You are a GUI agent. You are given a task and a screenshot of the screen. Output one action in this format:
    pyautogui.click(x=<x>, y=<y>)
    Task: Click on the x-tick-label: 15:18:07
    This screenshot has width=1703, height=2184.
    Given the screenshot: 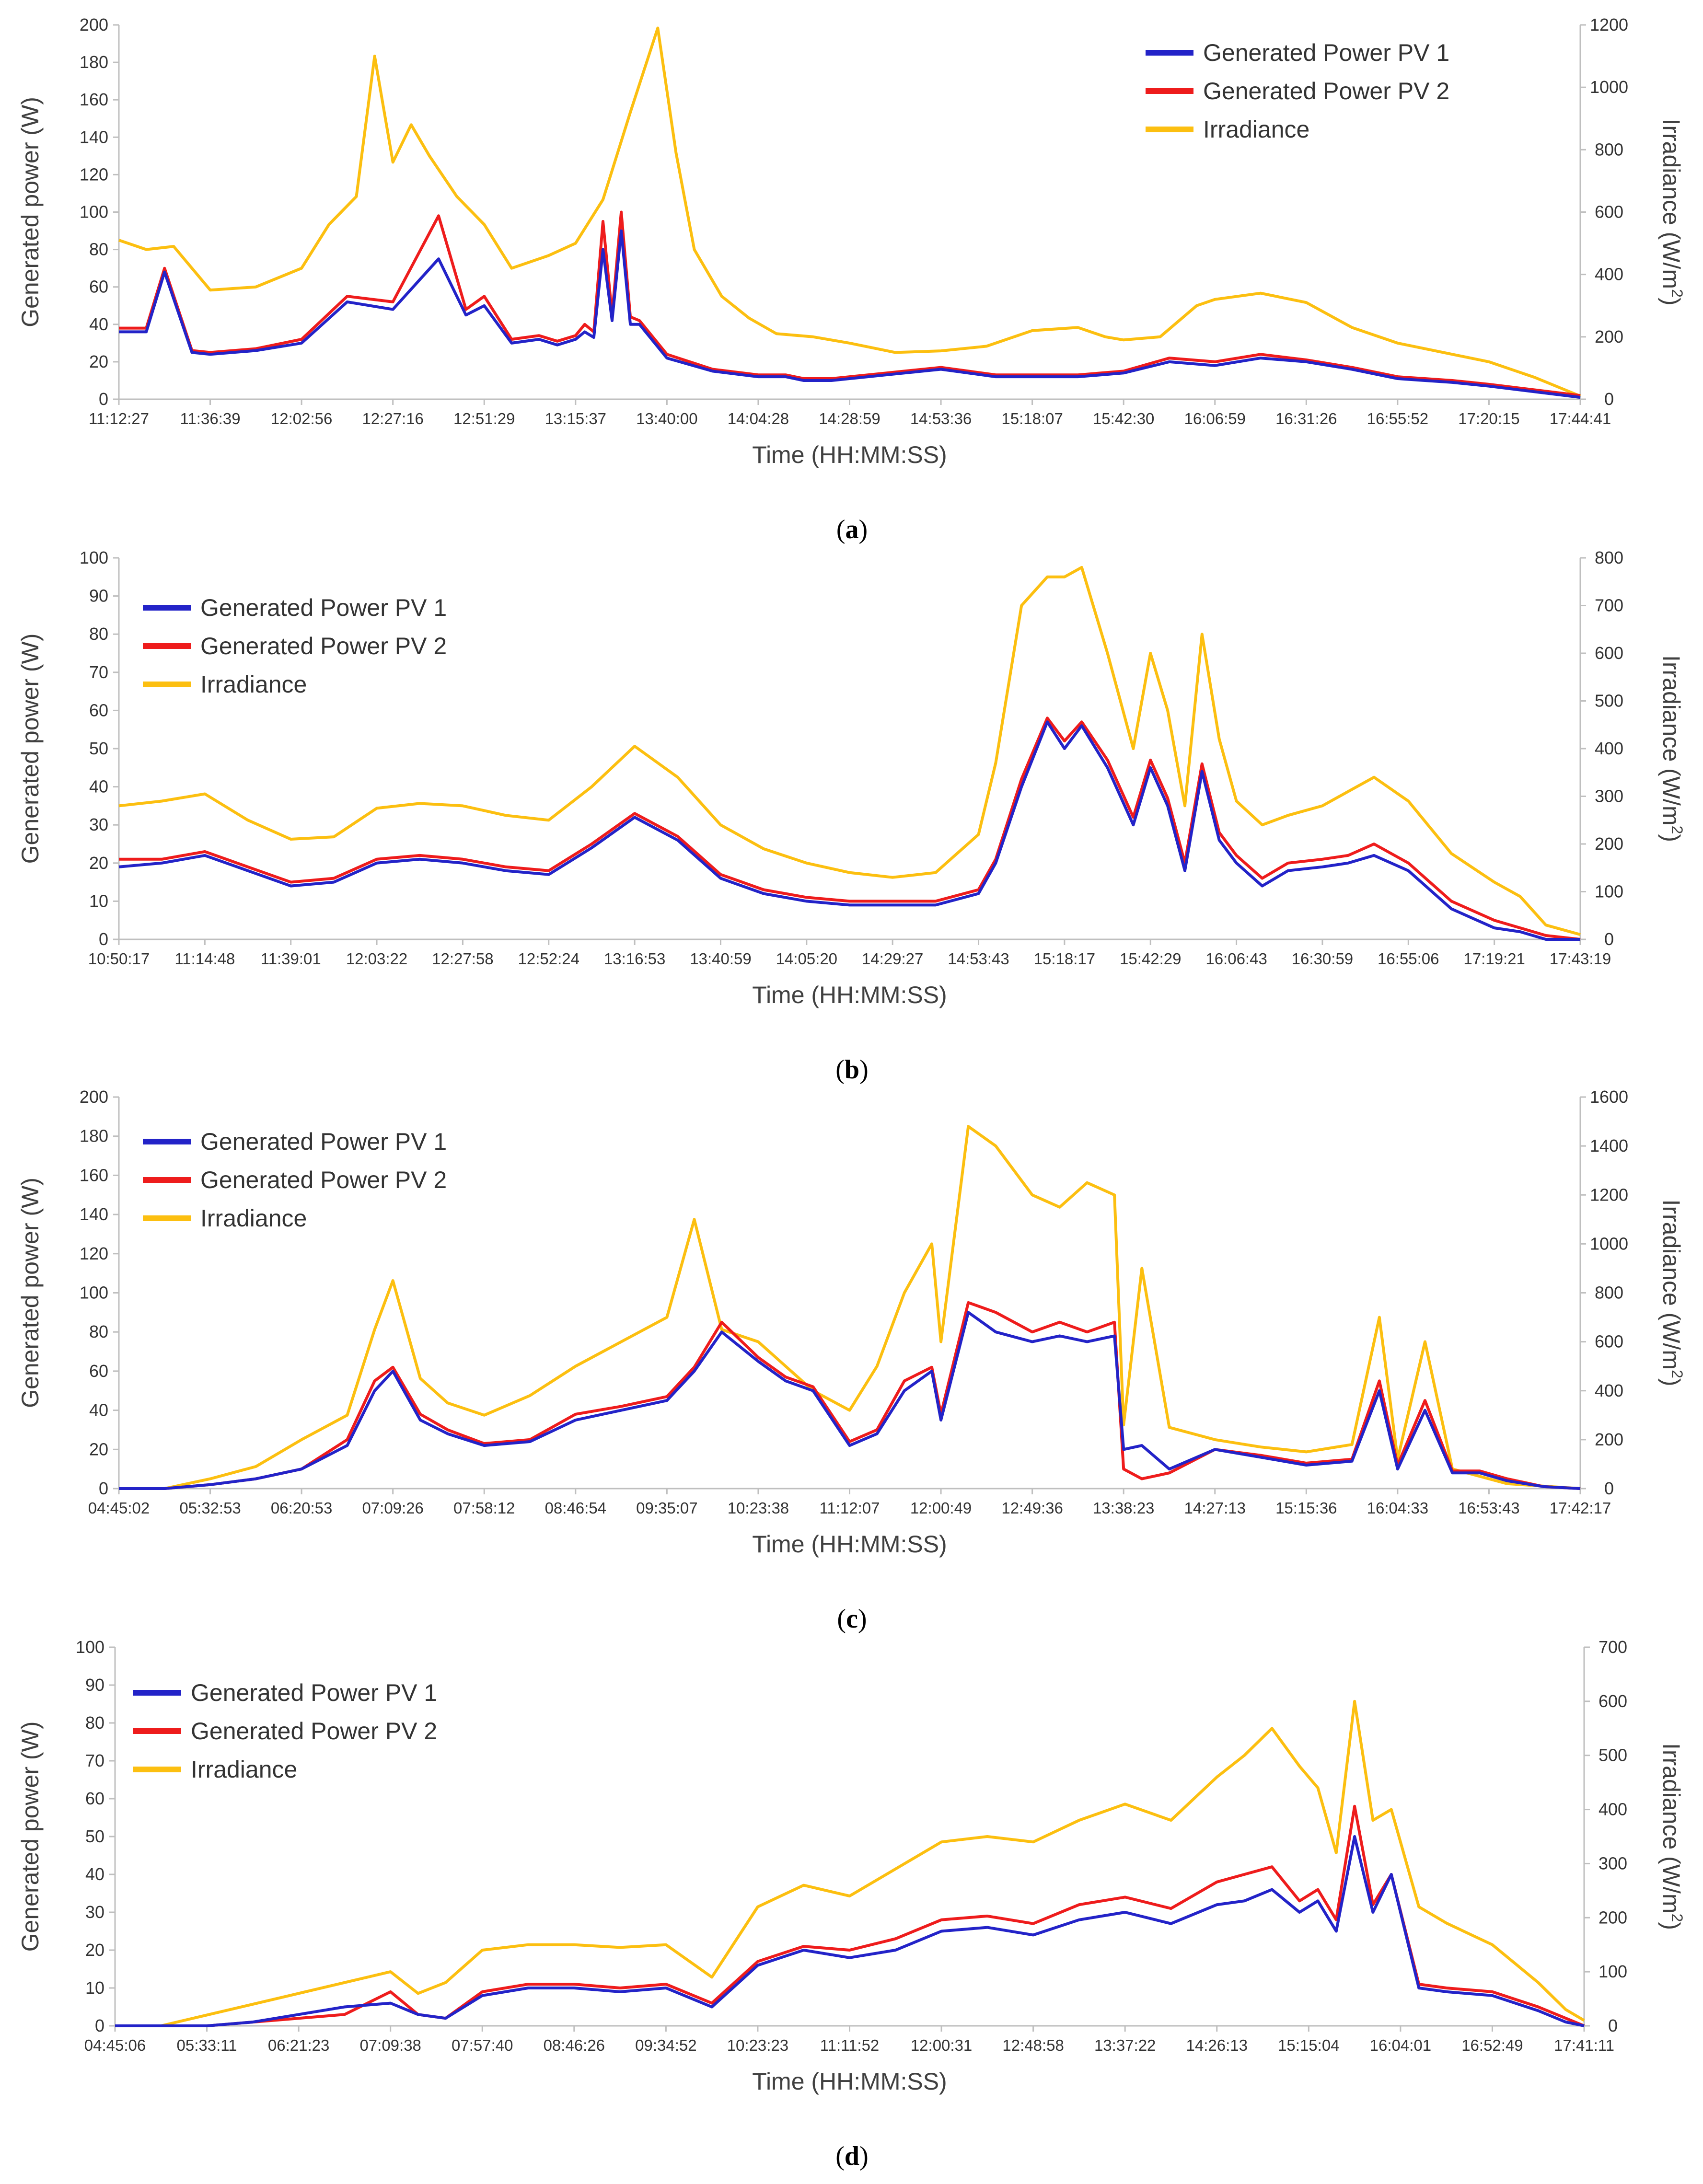 What is the action you would take?
    pyautogui.click(x=1032, y=419)
    